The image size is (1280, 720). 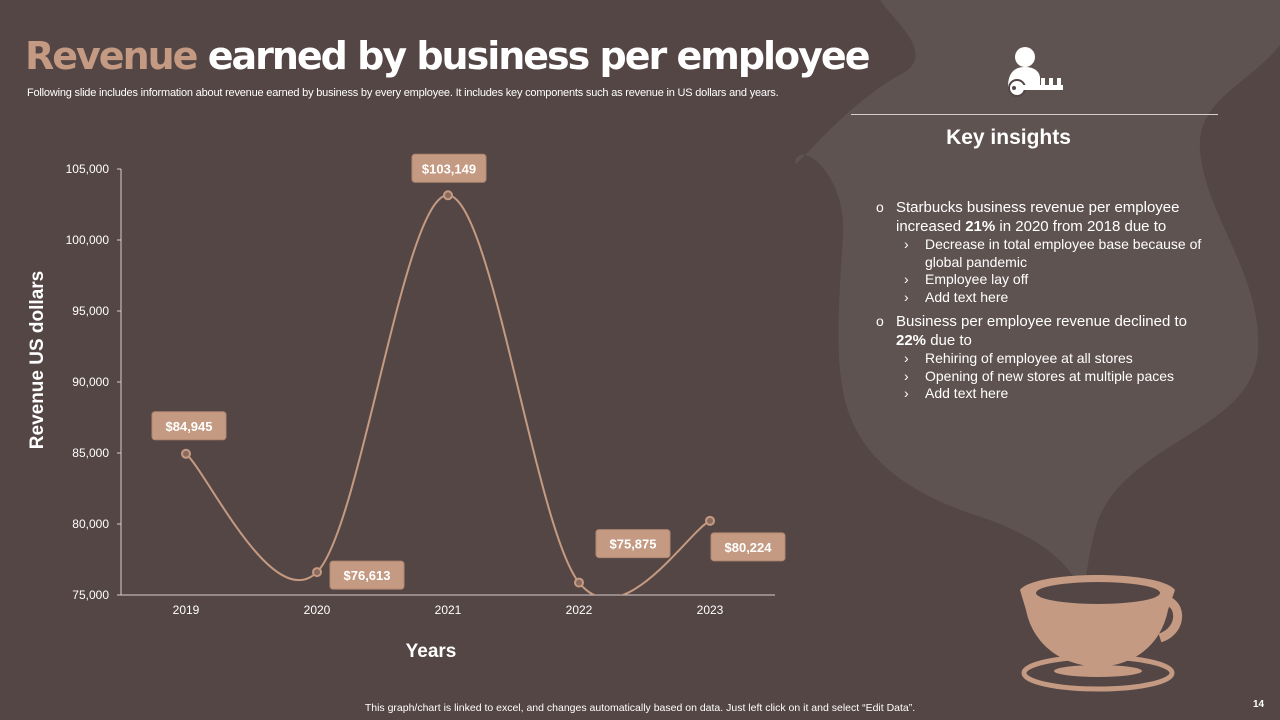 What do you see at coordinates (710, 610) in the screenshot?
I see `x-tick-label: 2023` at bounding box center [710, 610].